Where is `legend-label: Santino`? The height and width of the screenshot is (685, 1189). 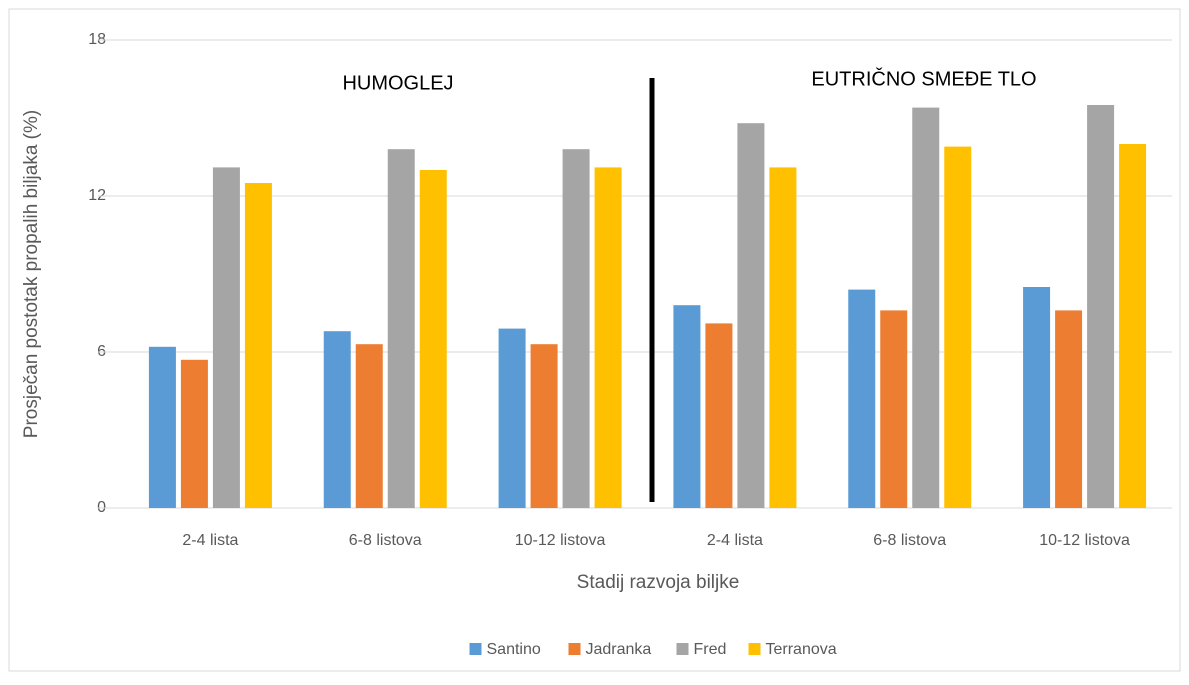
legend-label: Santino is located at coordinates (514, 649).